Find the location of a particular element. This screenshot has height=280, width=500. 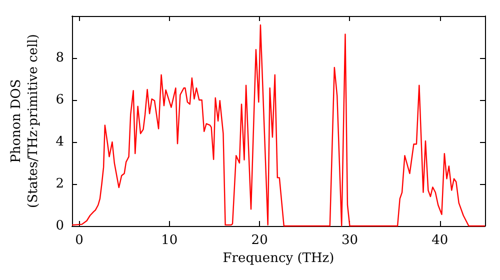

x-tick-label: 20 is located at coordinates (259, 240).